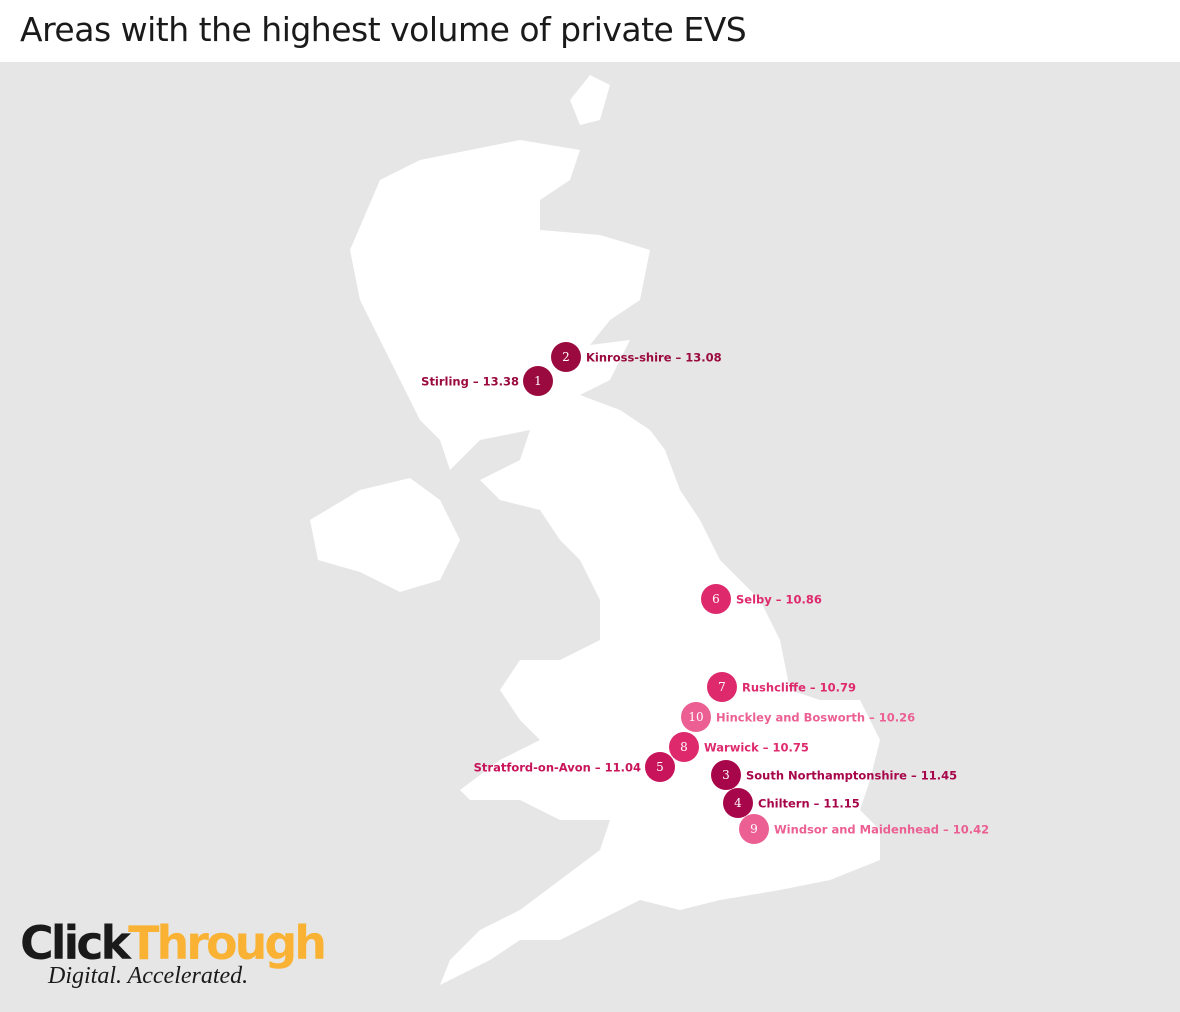 The height and width of the screenshot is (1012, 1180). Describe the element at coordinates (881, 830) in the screenshot. I see `marker-label: Windsor and Maidenhead – 10.42` at that location.